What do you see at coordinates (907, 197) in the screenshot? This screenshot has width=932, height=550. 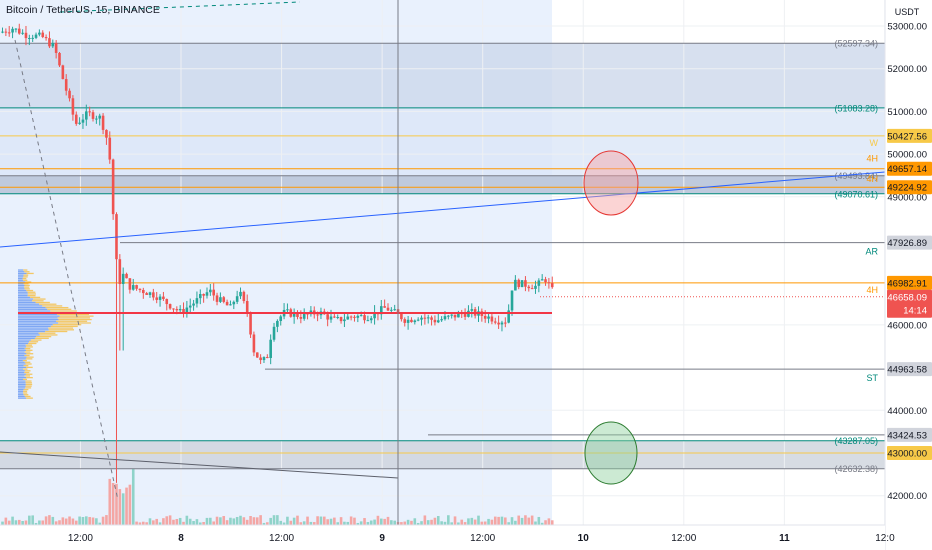 I see `y-tick-label: 49000.00` at bounding box center [907, 197].